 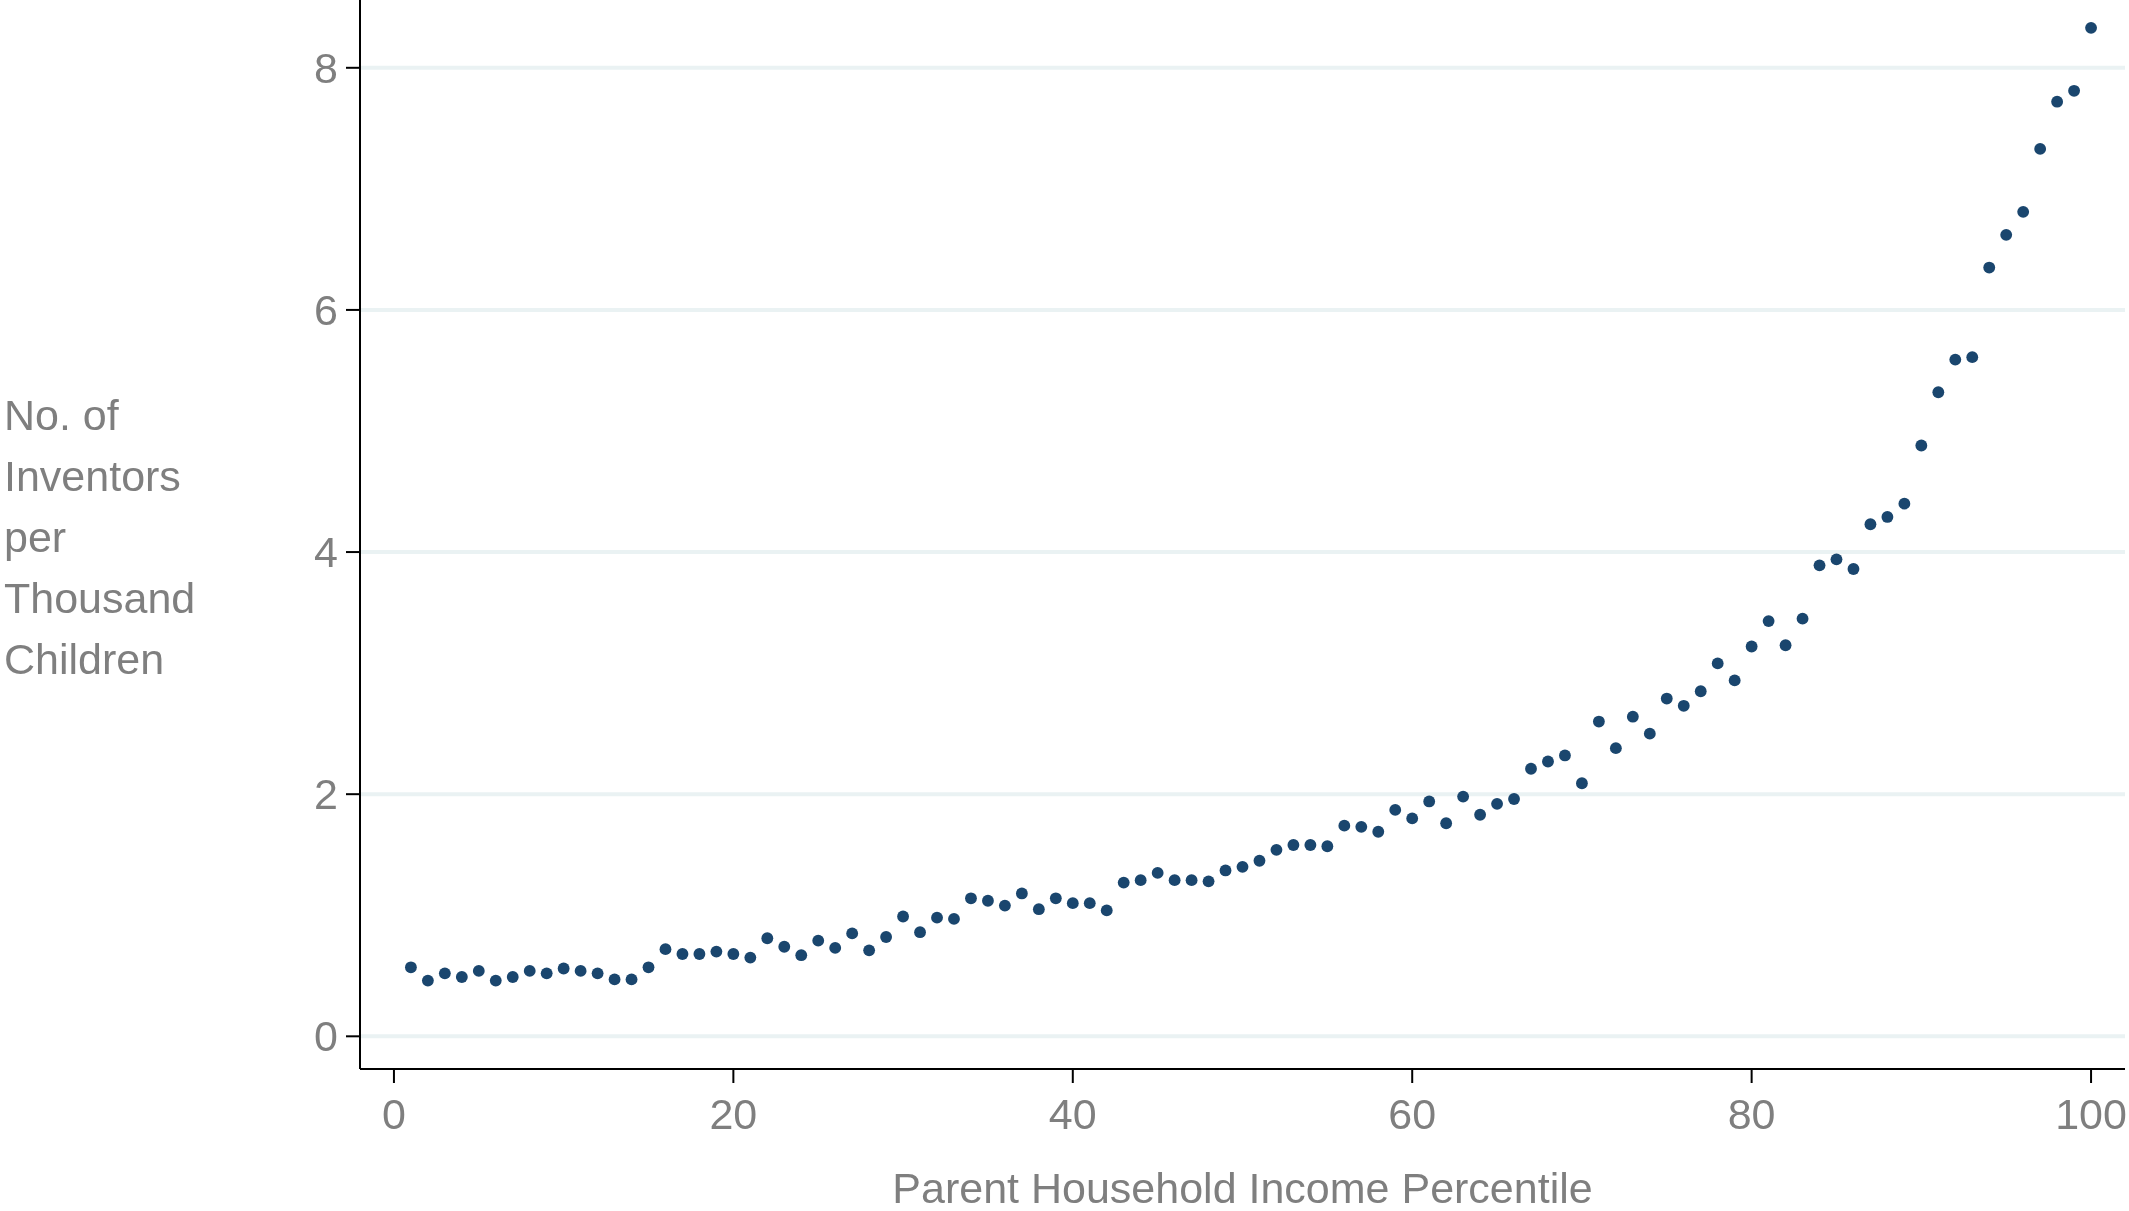 What do you see at coordinates (1242, 1187) in the screenshot?
I see `x-axis-title: Parent Household Income Percentile` at bounding box center [1242, 1187].